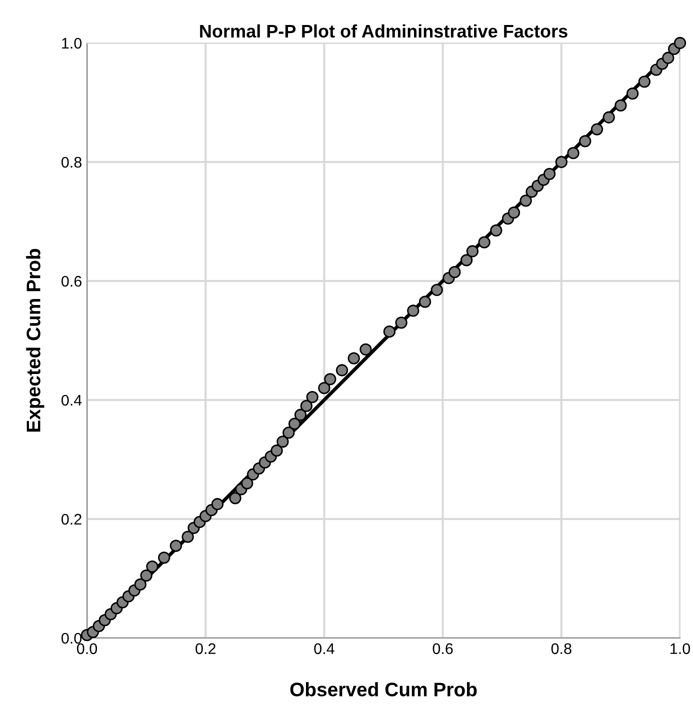 This screenshot has height=706, width=693. What do you see at coordinates (72, 281) in the screenshot?
I see `y-tick-label: 0.6` at bounding box center [72, 281].